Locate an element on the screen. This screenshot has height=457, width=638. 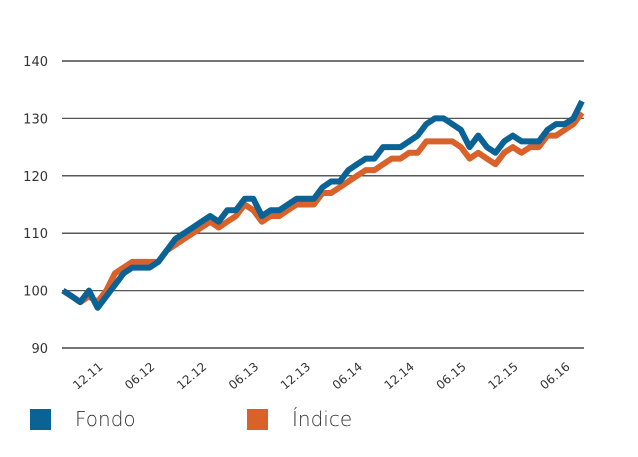
x-tick-label: 06.13 is located at coordinates (243, 376).